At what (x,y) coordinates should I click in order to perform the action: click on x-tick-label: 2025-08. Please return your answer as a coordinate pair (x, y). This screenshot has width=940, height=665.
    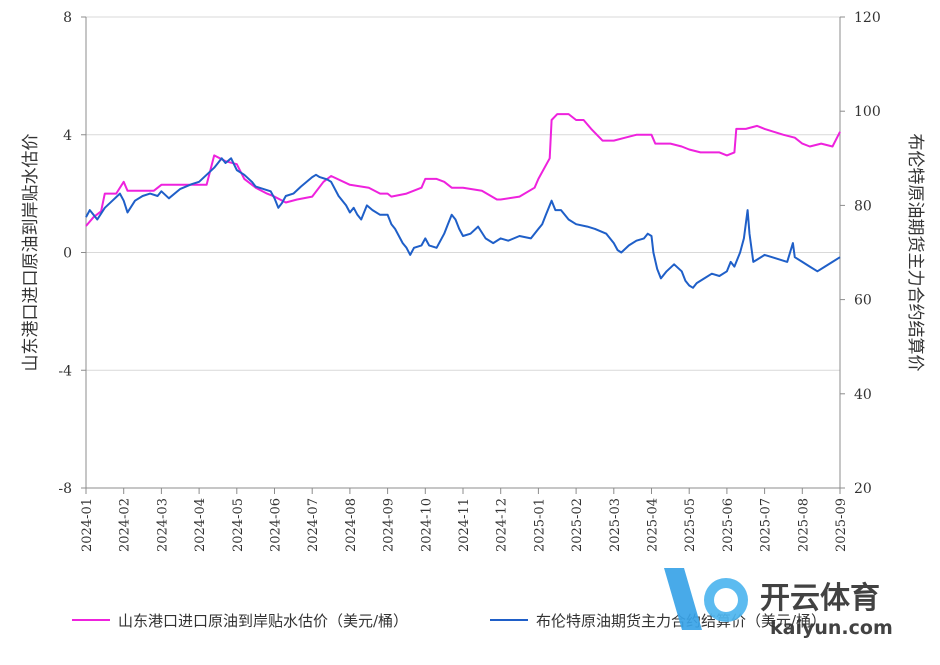
    Looking at the image, I should click on (803, 525).